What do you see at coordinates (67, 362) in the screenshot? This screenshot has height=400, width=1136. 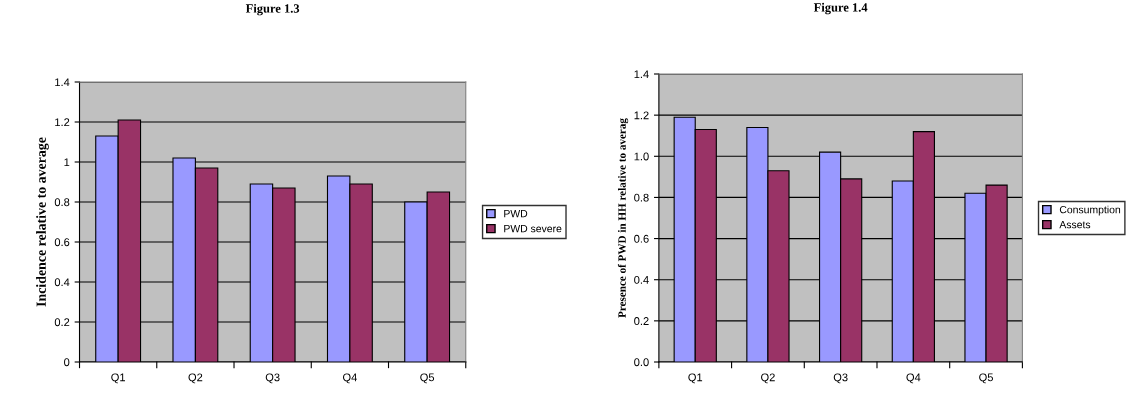 I see `y-tick-label: 0` at bounding box center [67, 362].